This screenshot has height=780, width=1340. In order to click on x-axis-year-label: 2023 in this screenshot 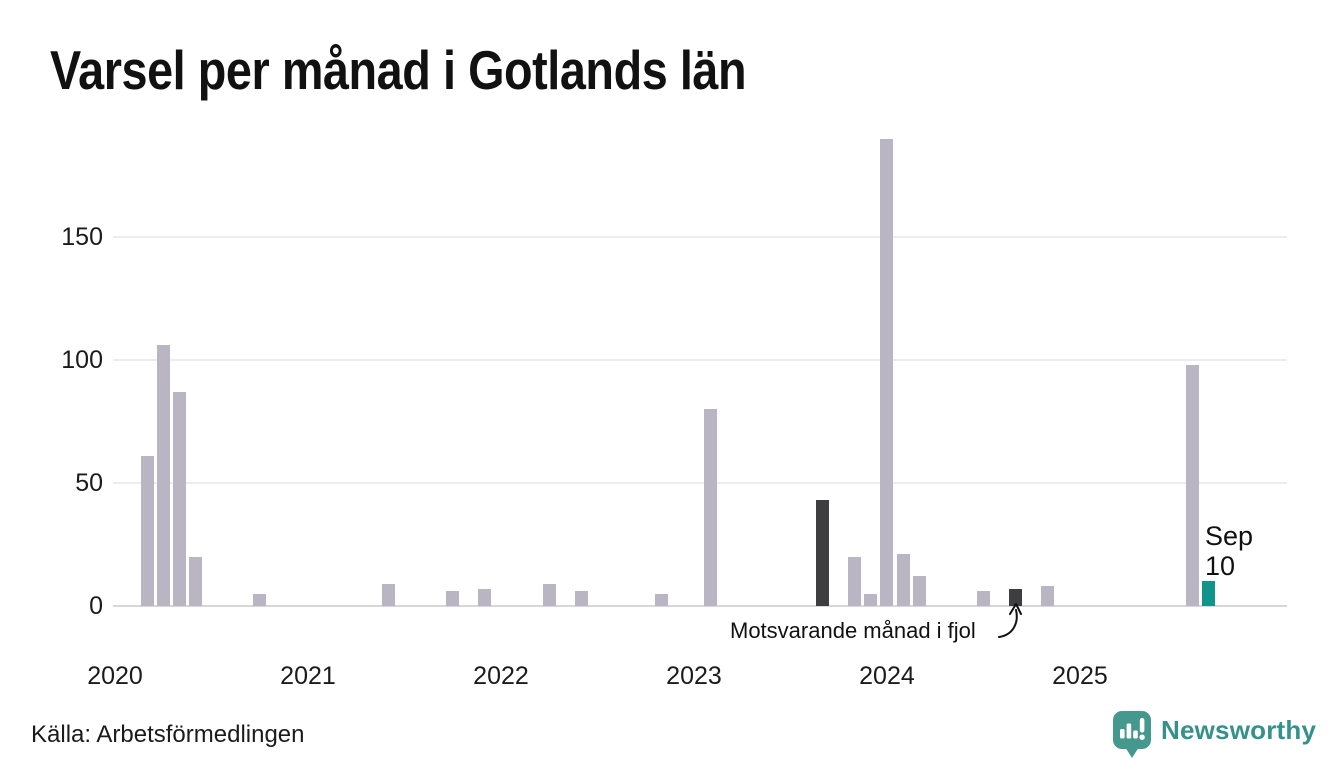, I will do `click(694, 676)`.